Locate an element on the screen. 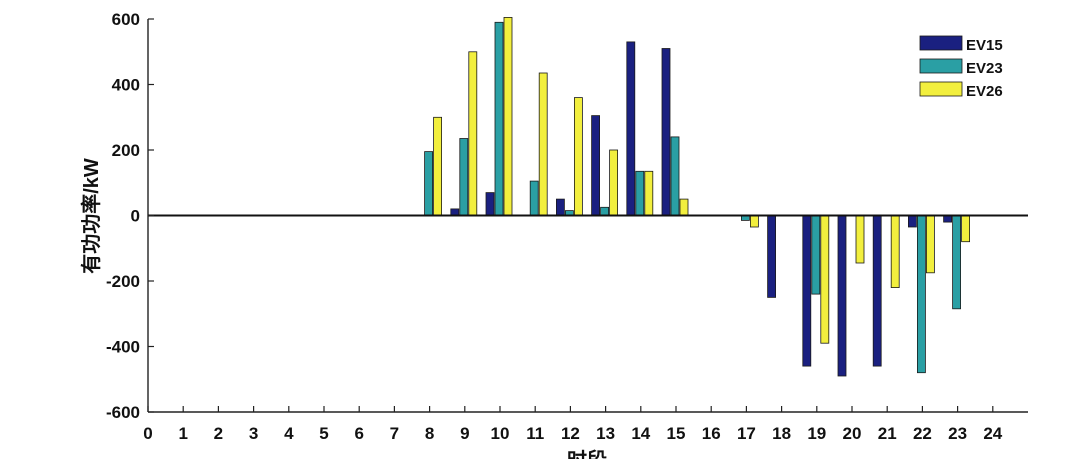  x-tick-label: 8 is located at coordinates (429, 433).